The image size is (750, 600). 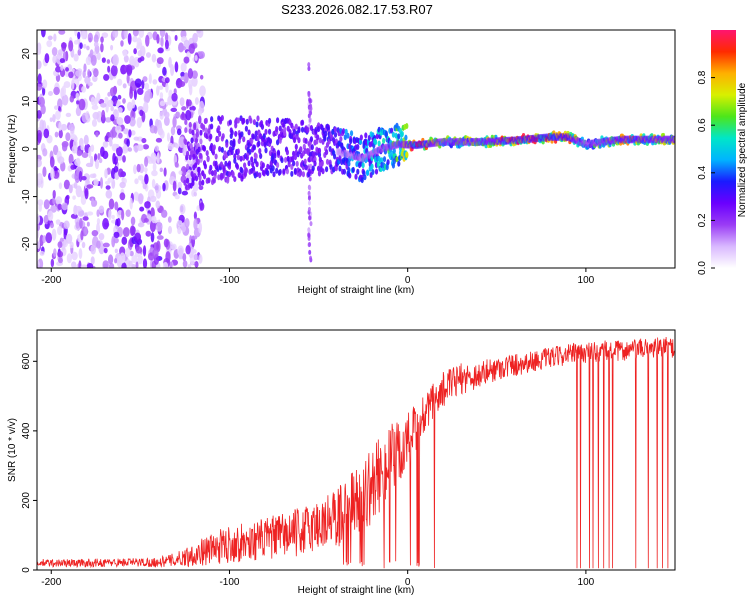 What do you see at coordinates (702, 125) in the screenshot?
I see `colorbar-tick-label: 0.6` at bounding box center [702, 125].